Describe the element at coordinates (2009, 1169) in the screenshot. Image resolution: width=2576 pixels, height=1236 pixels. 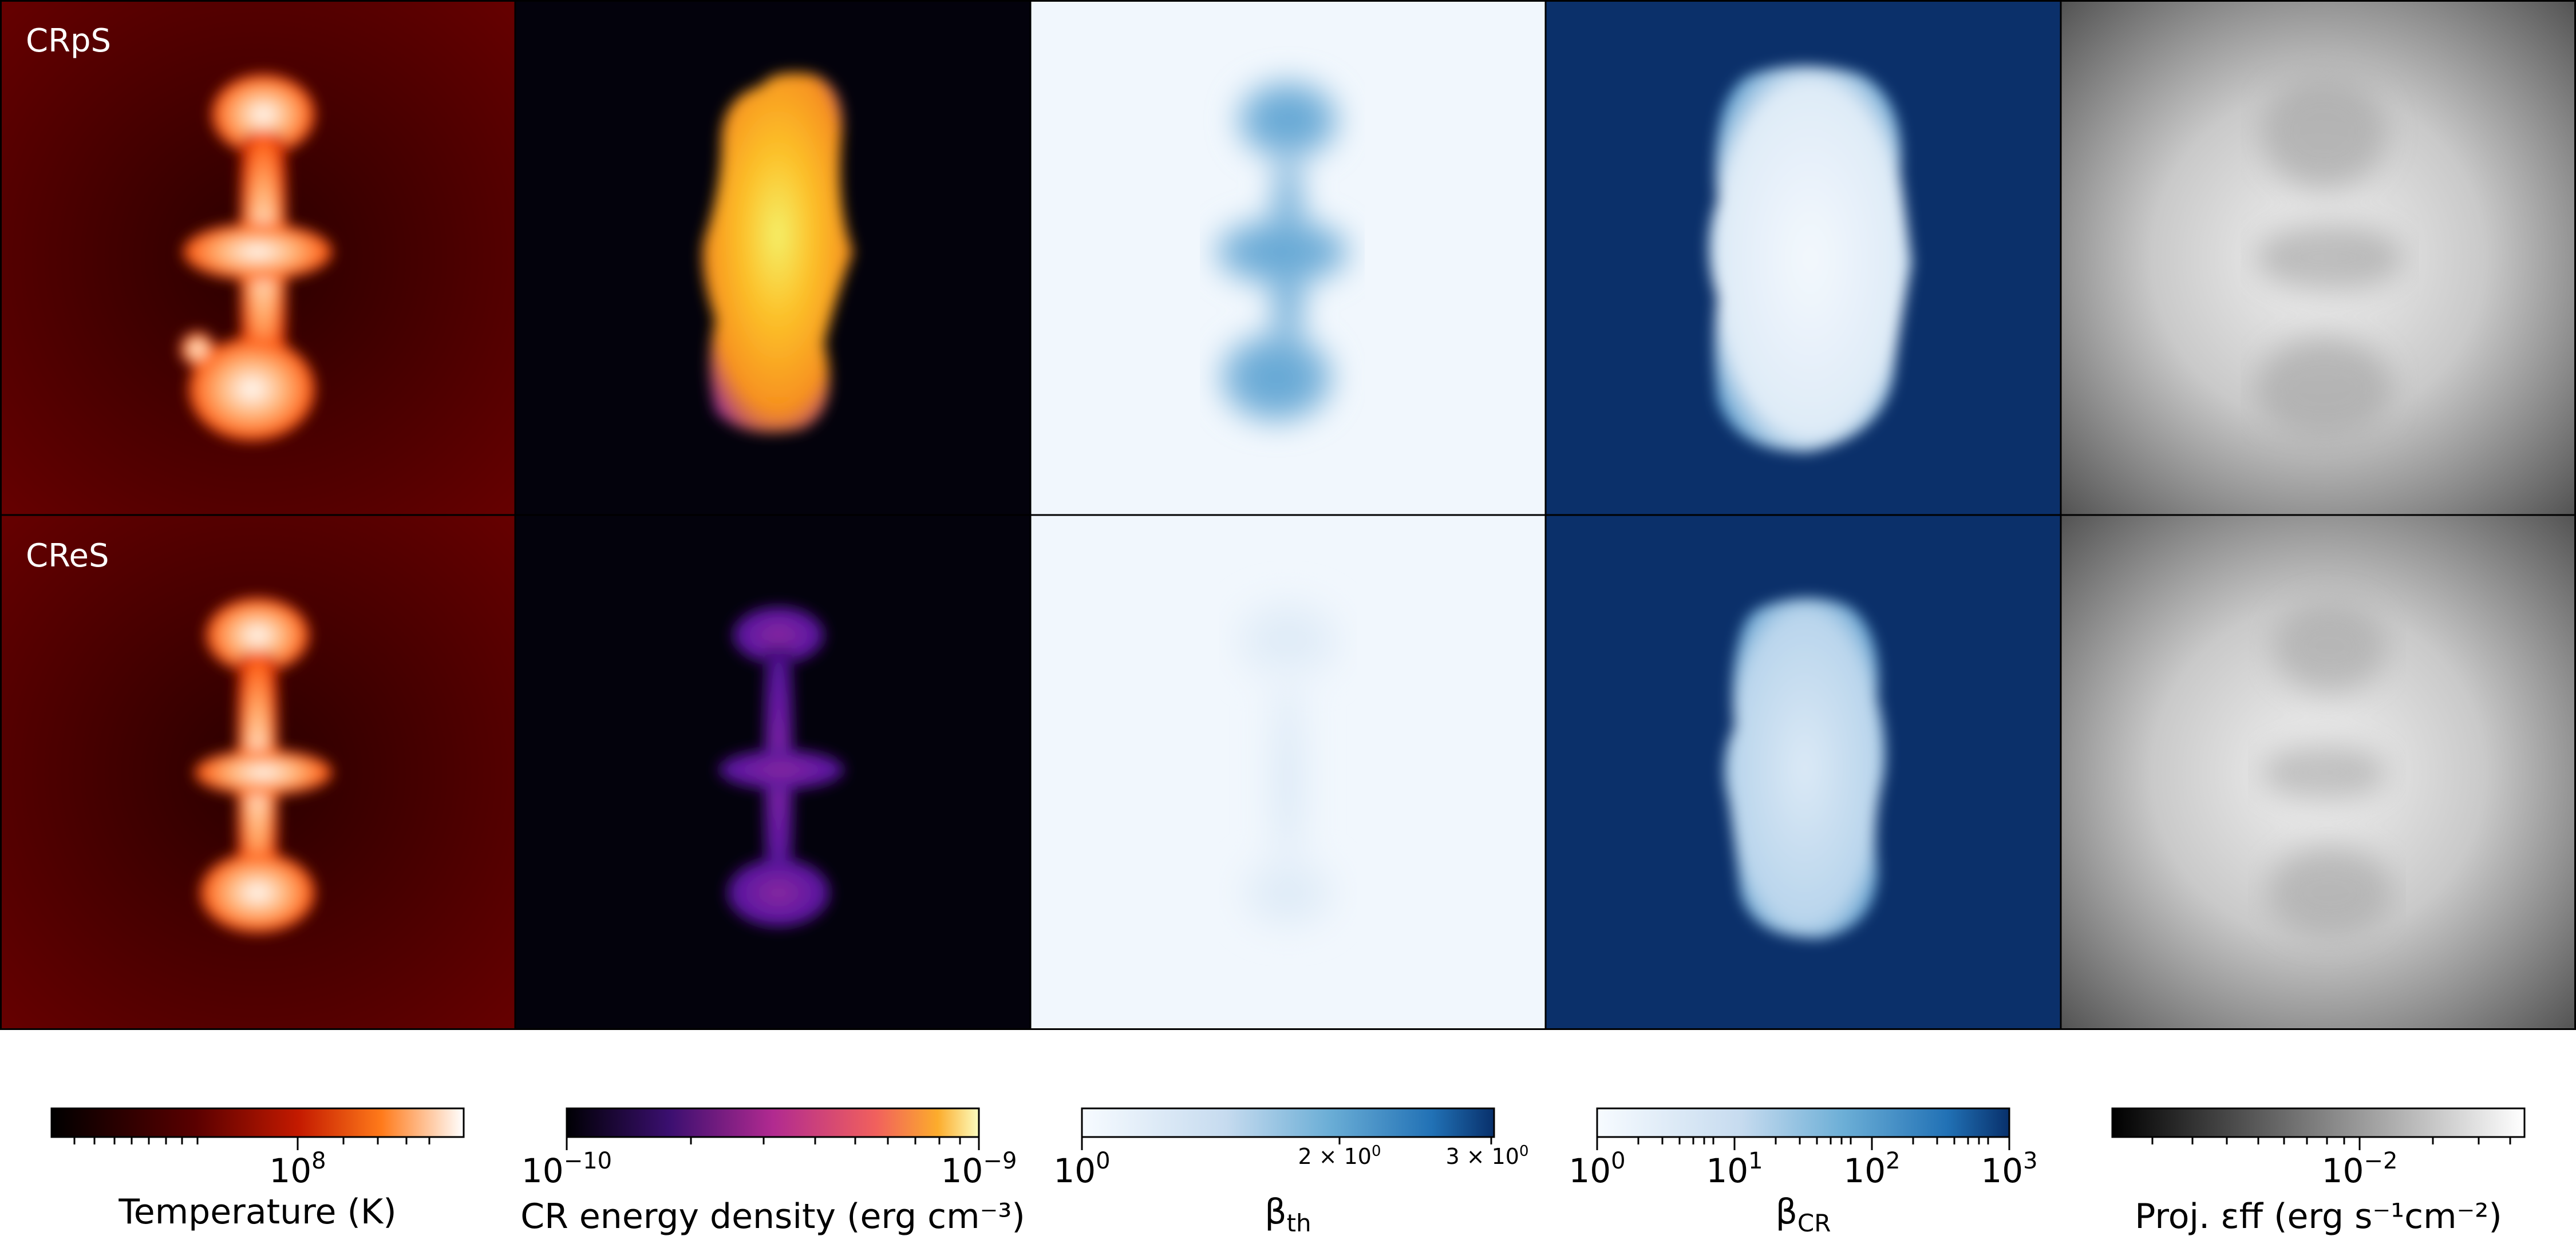
I see `colorbar-beta-cr-tick-3: 103` at that location.